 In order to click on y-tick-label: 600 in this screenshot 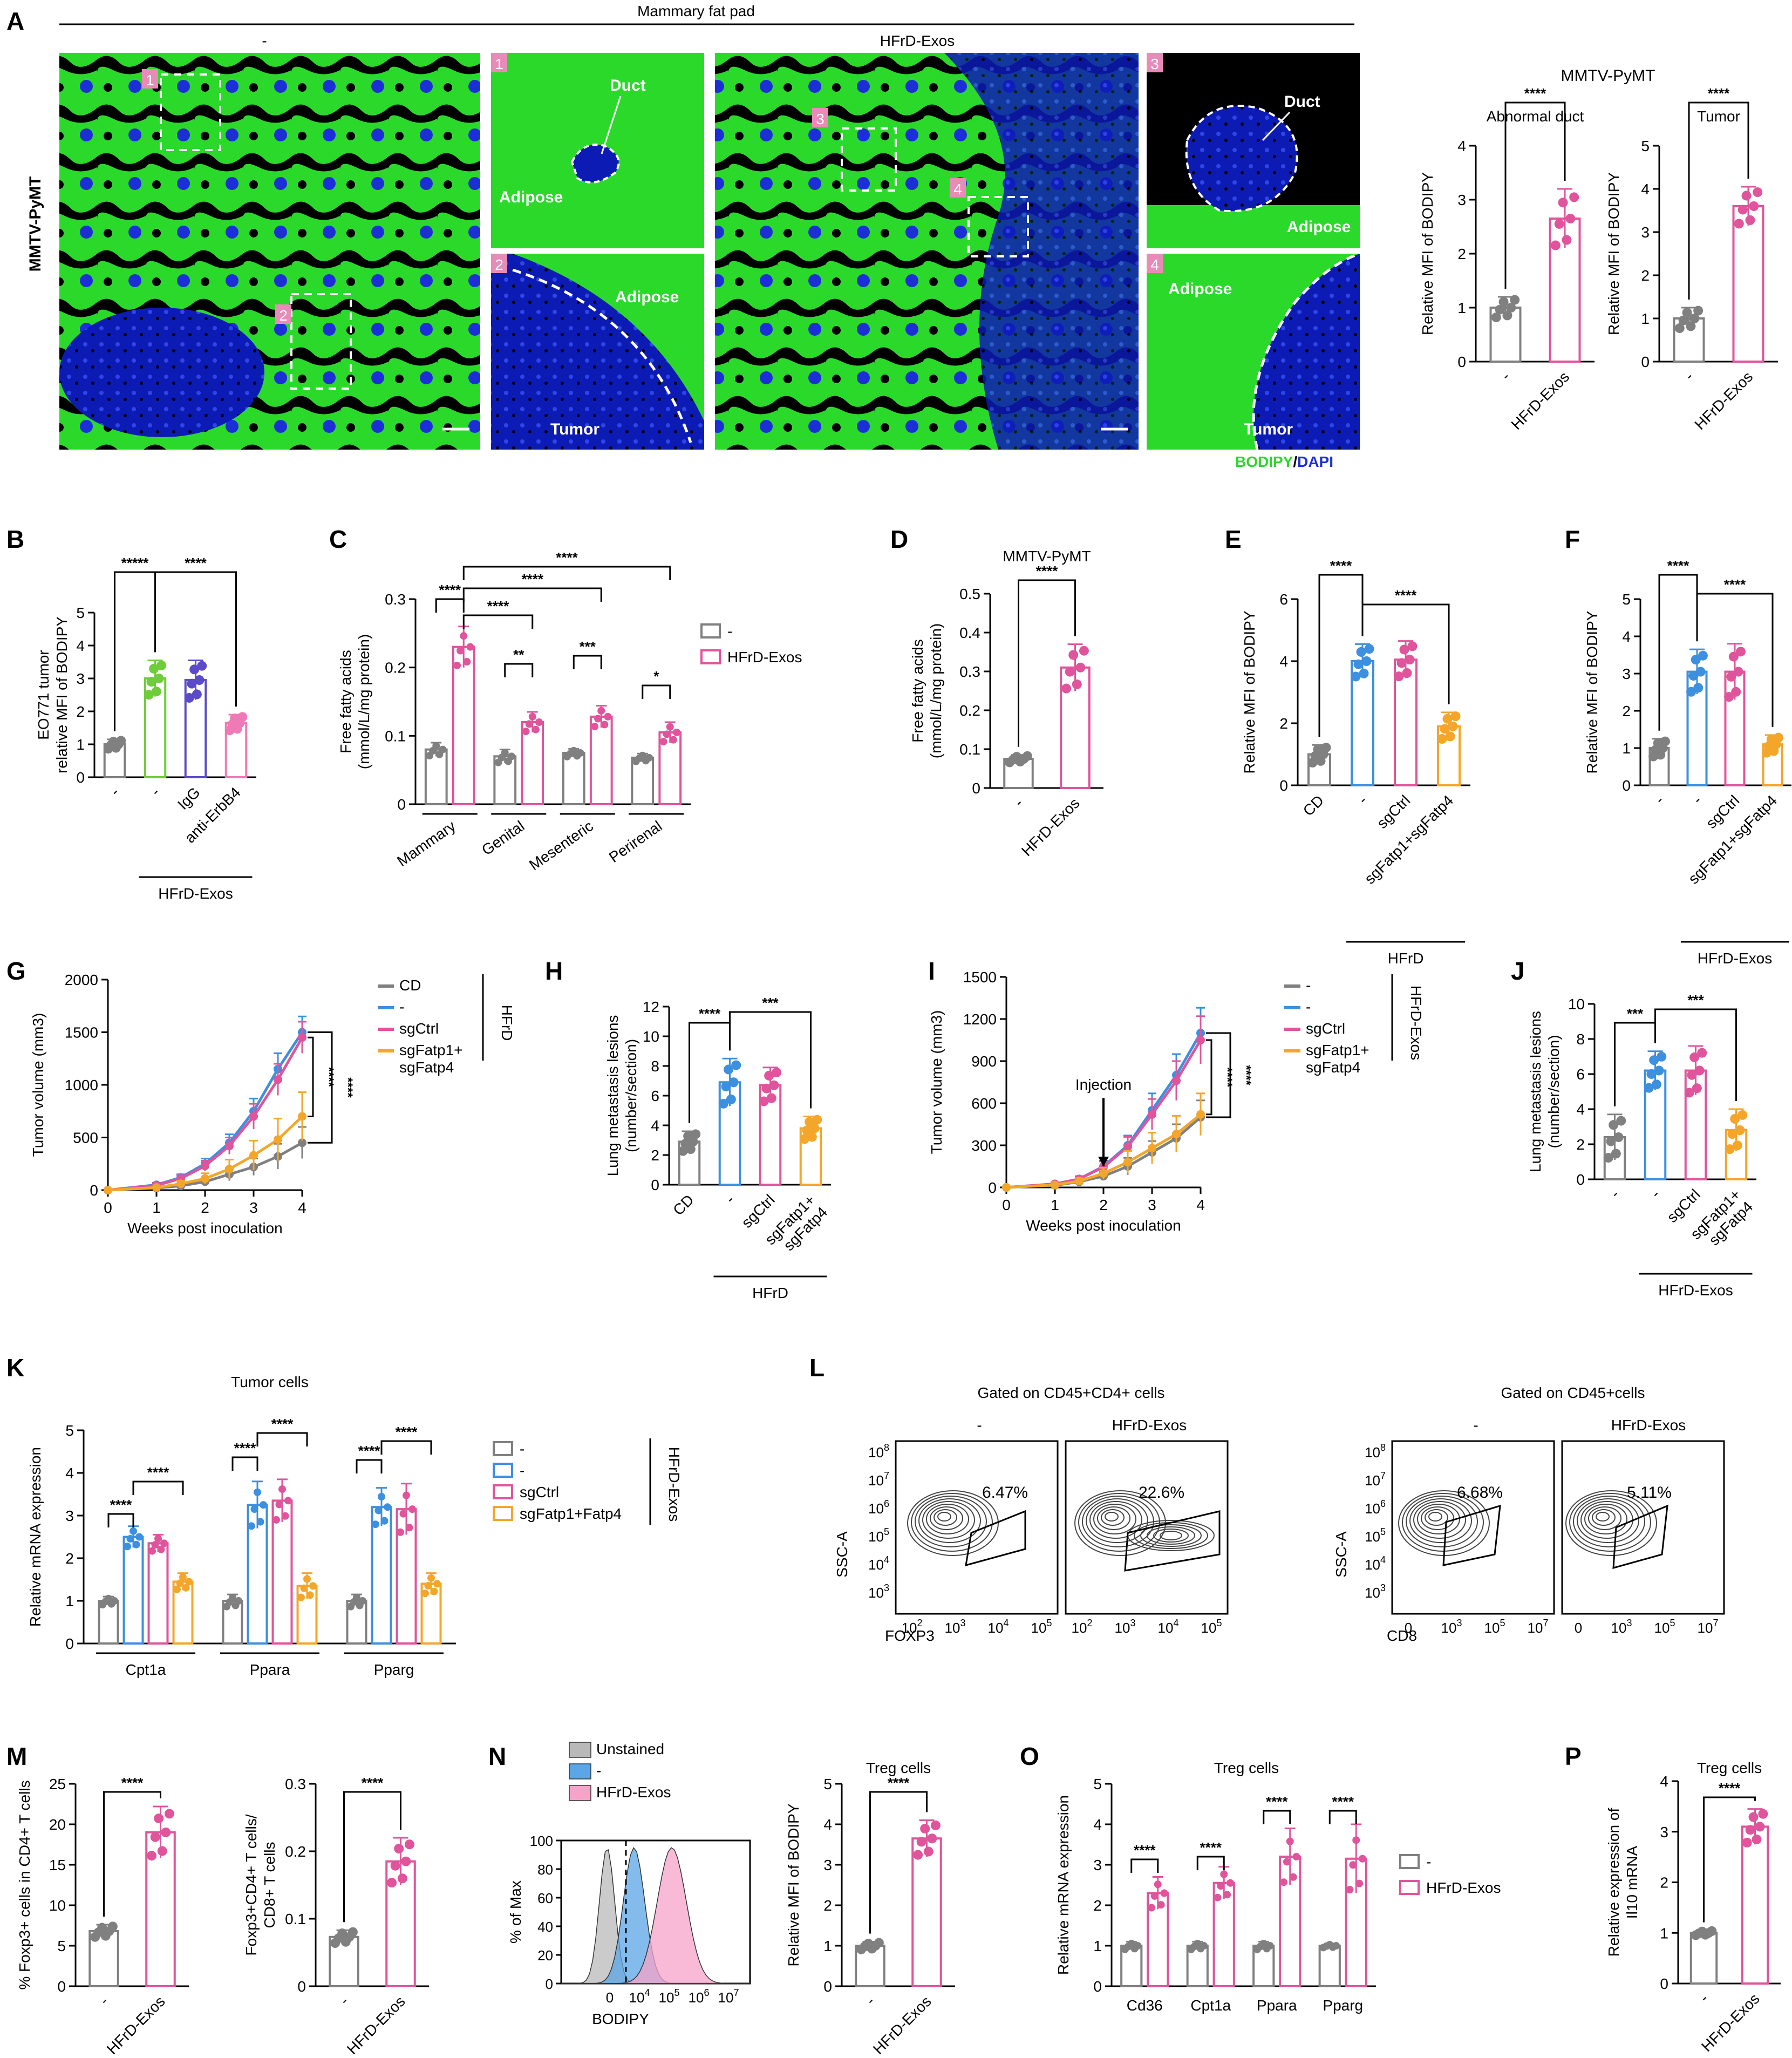, I will do `click(984, 1103)`.